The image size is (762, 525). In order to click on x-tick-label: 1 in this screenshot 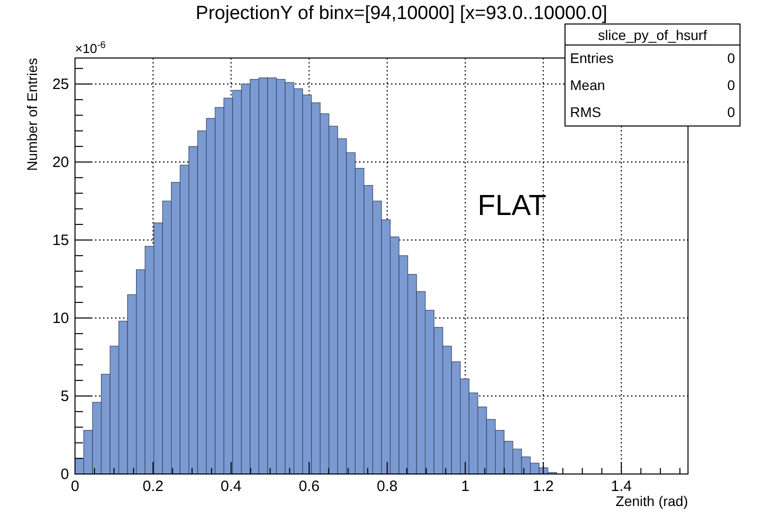, I will do `click(465, 486)`.